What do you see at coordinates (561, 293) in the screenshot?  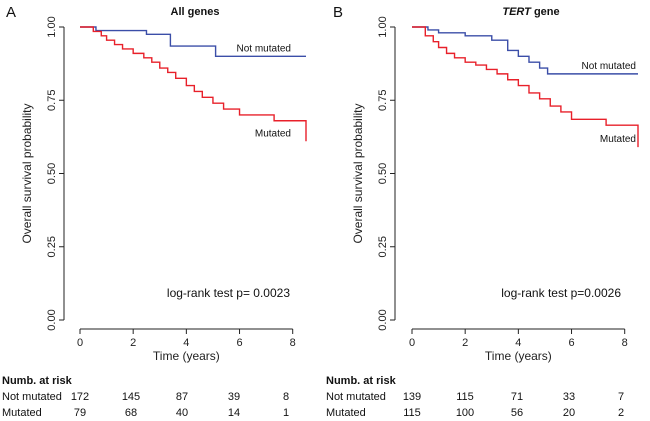 I see `log-rank-annotation: log-rank test p=0.0026` at bounding box center [561, 293].